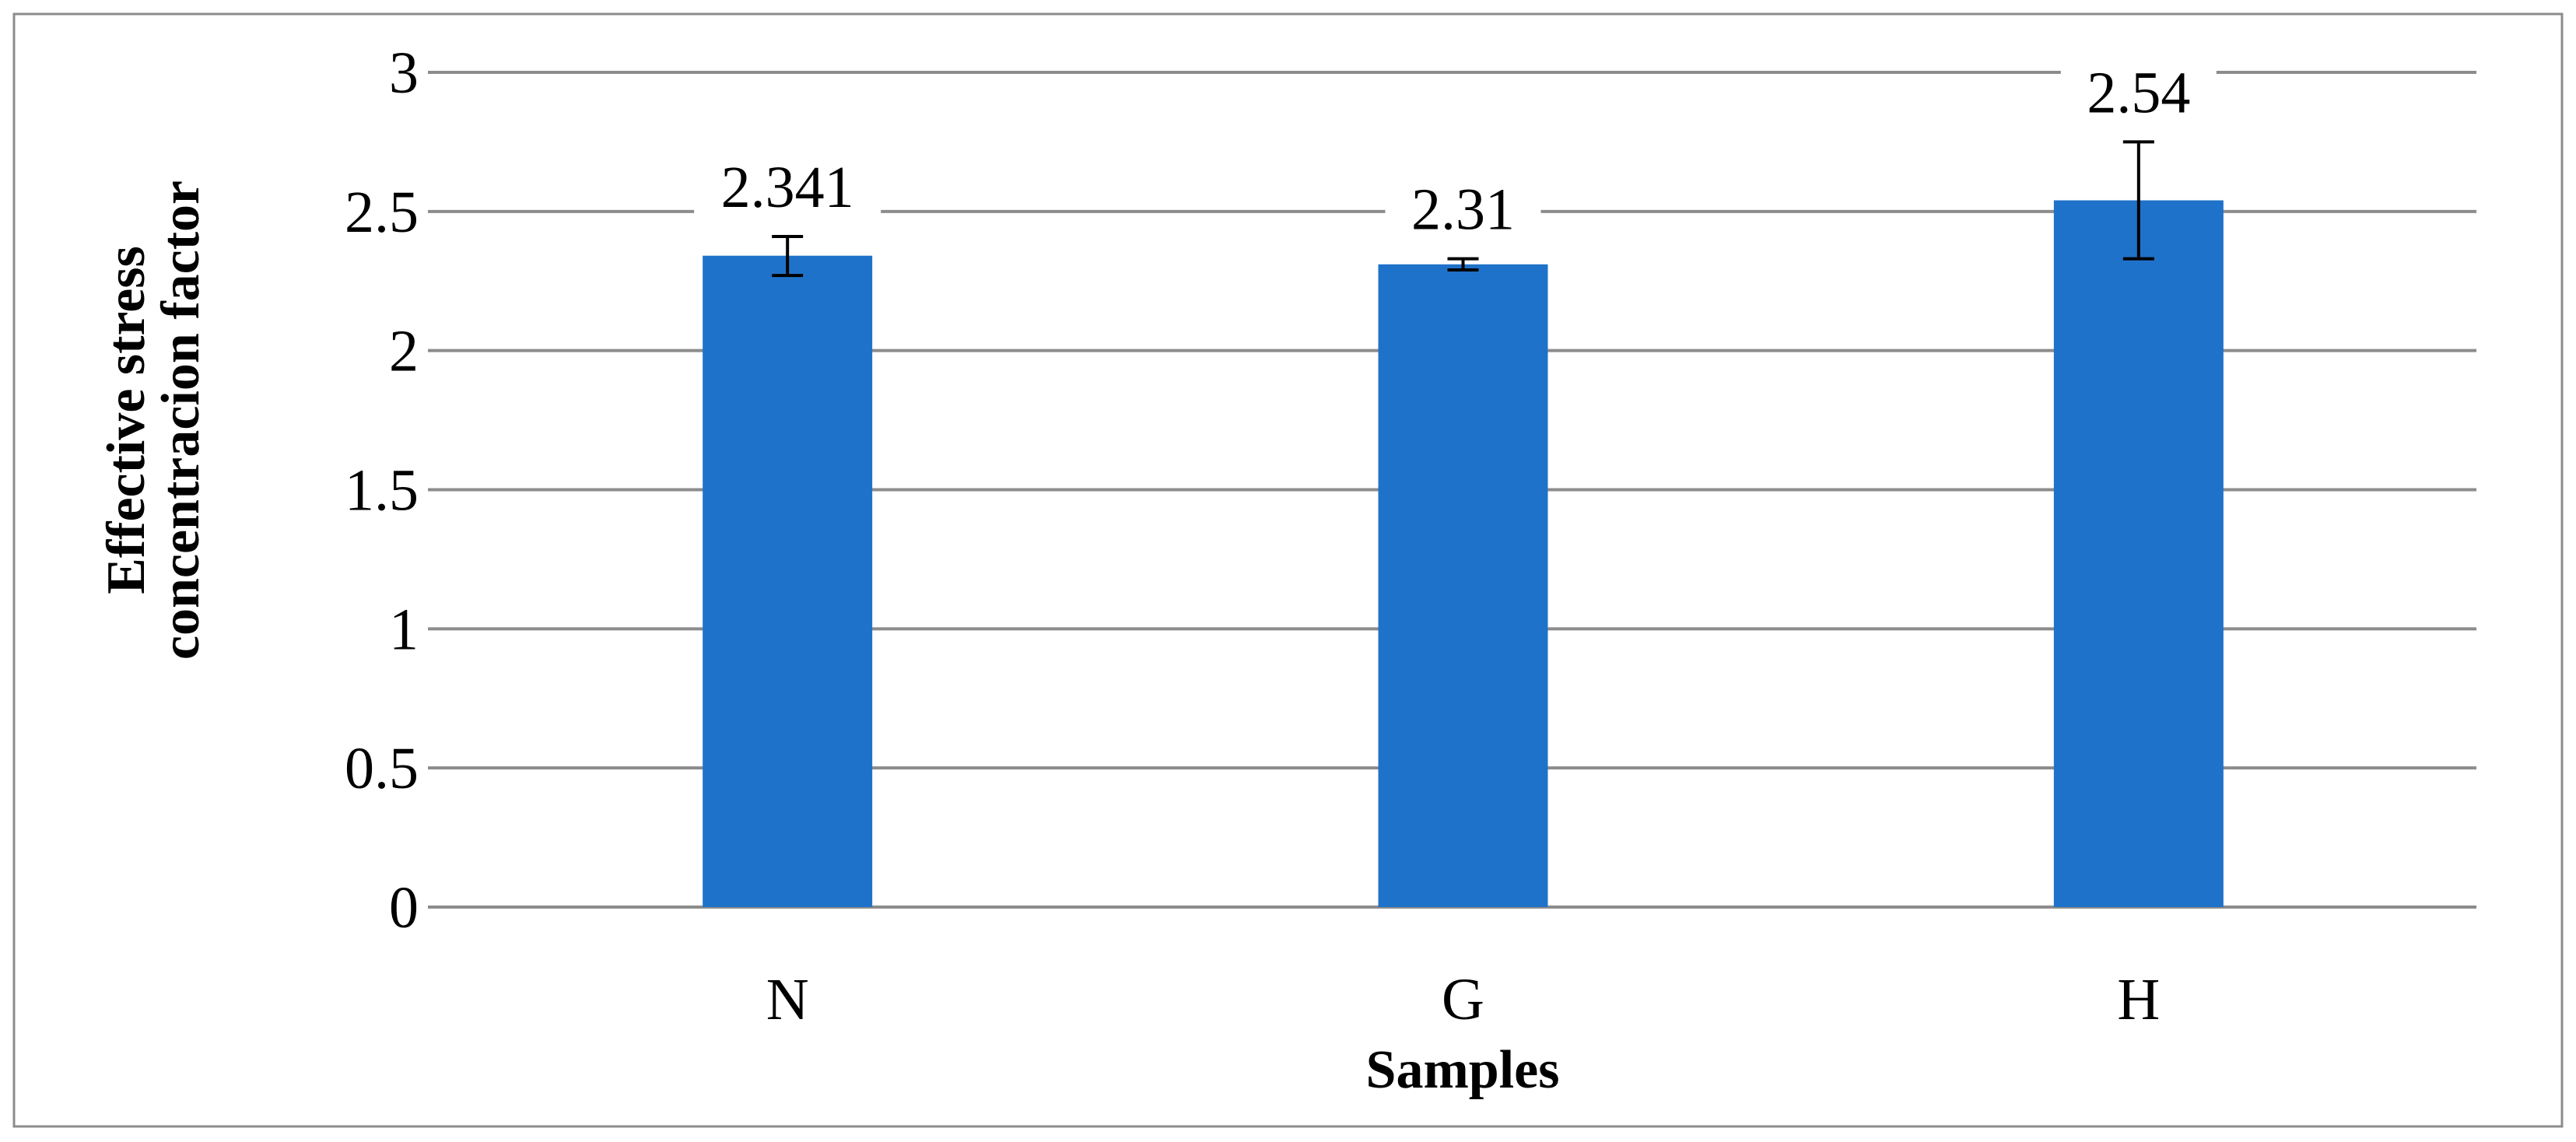 The image size is (2576, 1142). Describe the element at coordinates (382, 491) in the screenshot. I see `y-tick-label: 1.5` at that location.